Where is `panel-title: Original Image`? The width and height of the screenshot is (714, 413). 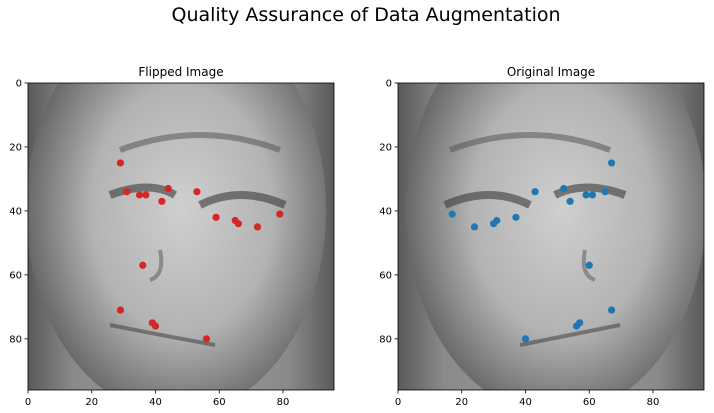 panel-title: Original Image is located at coordinates (551, 72).